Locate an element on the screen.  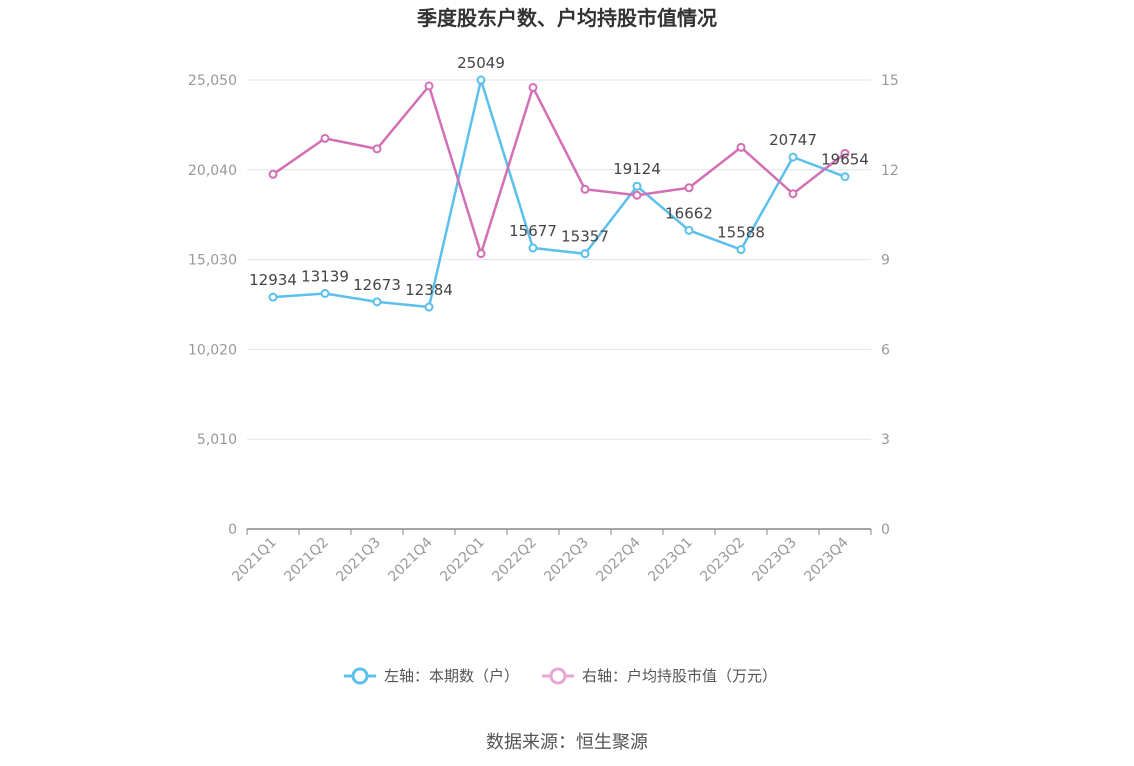
right-axis-tick-label: 9 is located at coordinates (885, 261).